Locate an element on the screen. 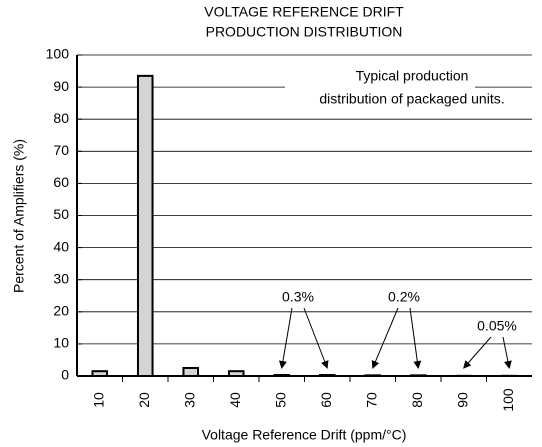 The width and height of the screenshot is (542, 447). note: distribution of packaged units. is located at coordinates (411, 99).